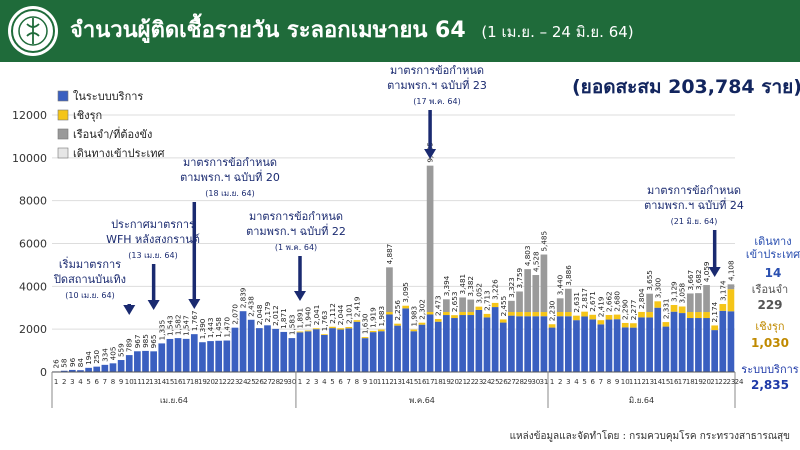 This screenshot has width=800, height=450. Describe the element at coordinates (291, 382) in the screenshot. I see `x-tick-label: 30` at that location.